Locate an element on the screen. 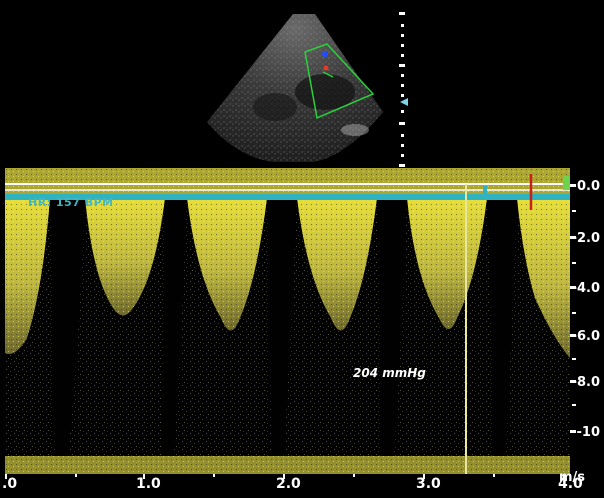  ultrasound-sector-image is located at coordinates (295, 88).